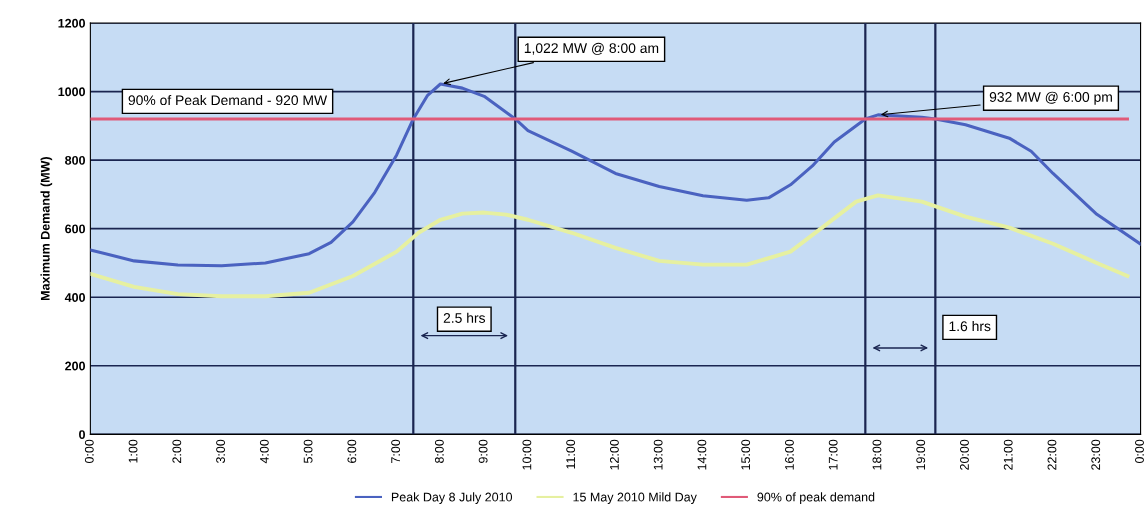 Image resolution: width=1144 pixels, height=511 pixels. Describe the element at coordinates (1096, 454) in the screenshot. I see `x-tick-label: 23:00` at that location.